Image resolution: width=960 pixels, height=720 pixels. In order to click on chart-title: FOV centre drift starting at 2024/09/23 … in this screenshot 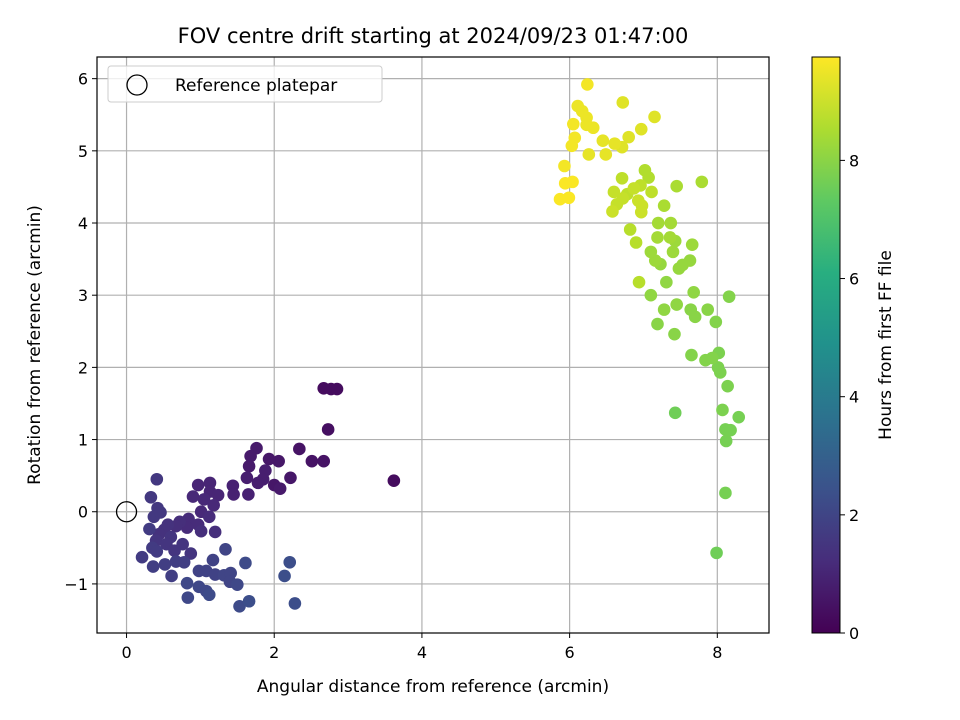, I will do `click(433, 36)`.